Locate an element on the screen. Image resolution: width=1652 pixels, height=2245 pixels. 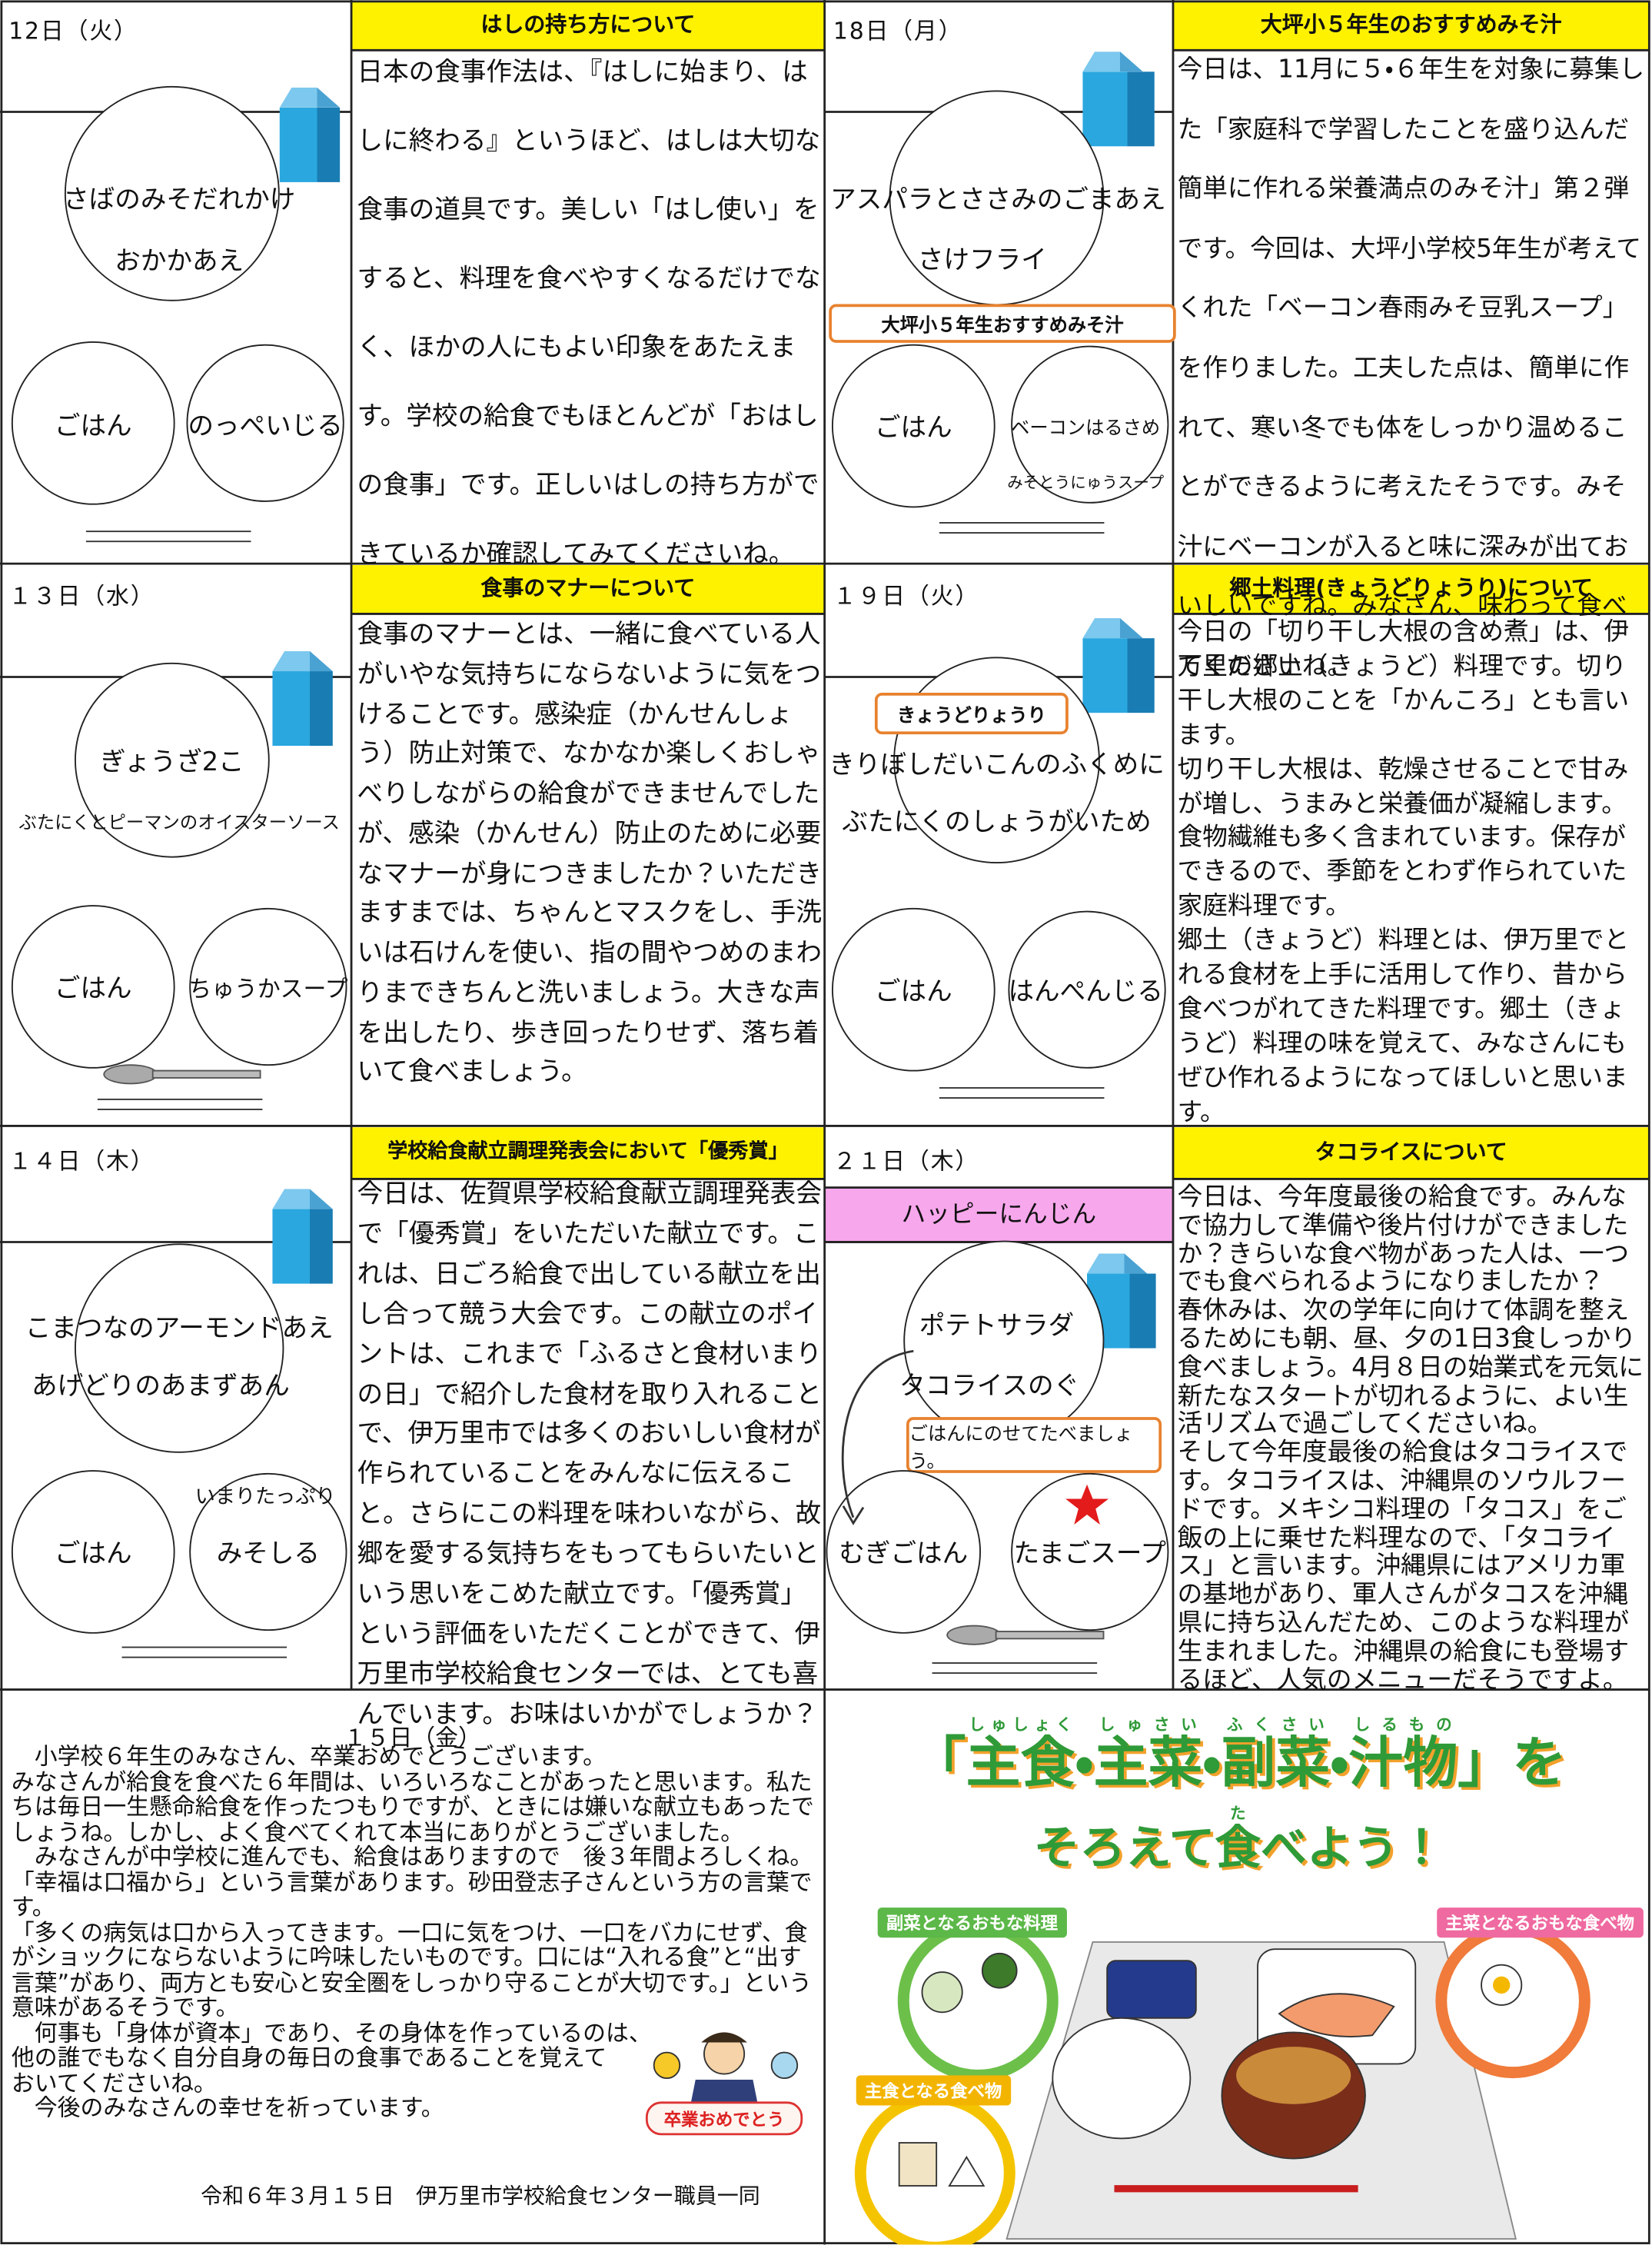
food is located at coordinates (942, 1992).